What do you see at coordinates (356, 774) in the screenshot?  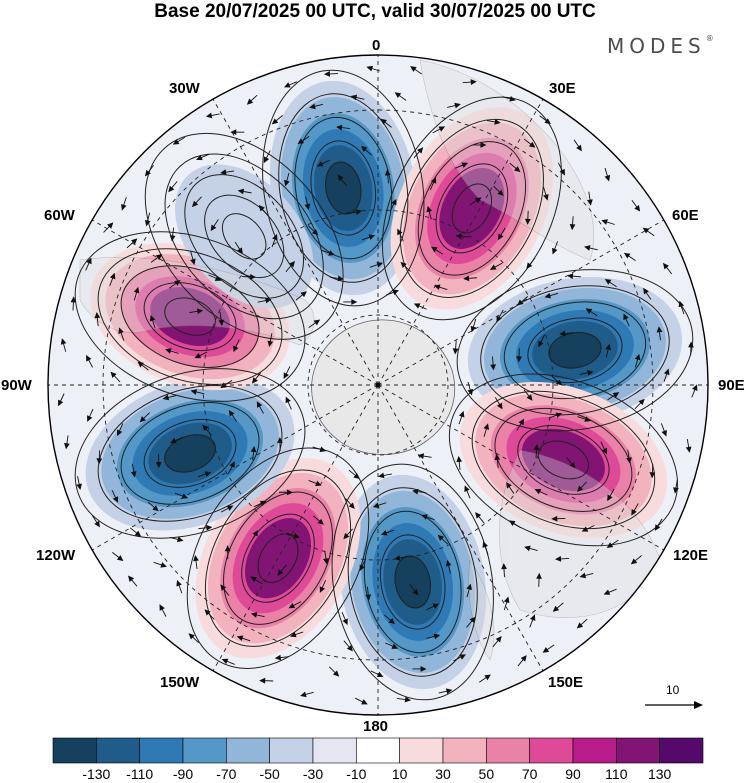 I see `colorbar-label-6: -10` at bounding box center [356, 774].